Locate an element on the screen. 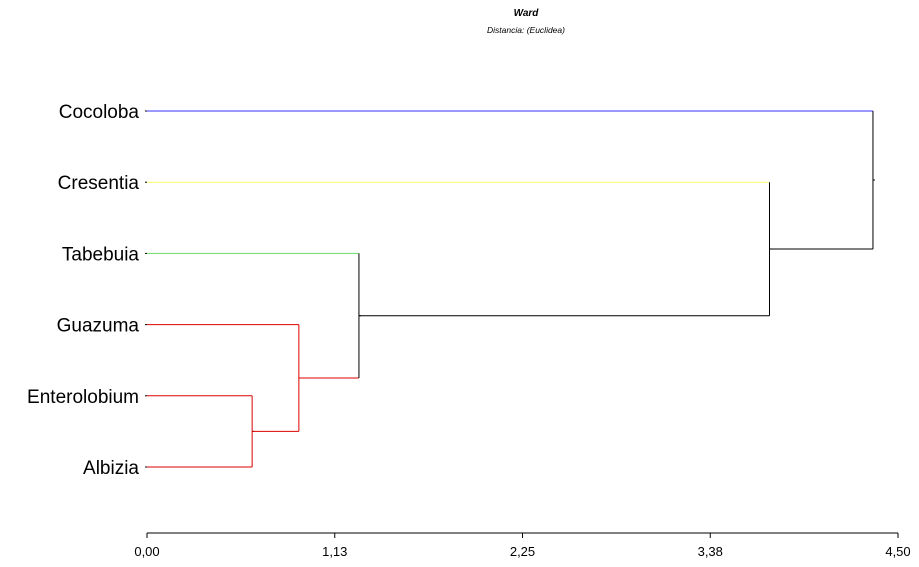  leaf-label-cresentia: Cresentia is located at coordinates (99, 183).